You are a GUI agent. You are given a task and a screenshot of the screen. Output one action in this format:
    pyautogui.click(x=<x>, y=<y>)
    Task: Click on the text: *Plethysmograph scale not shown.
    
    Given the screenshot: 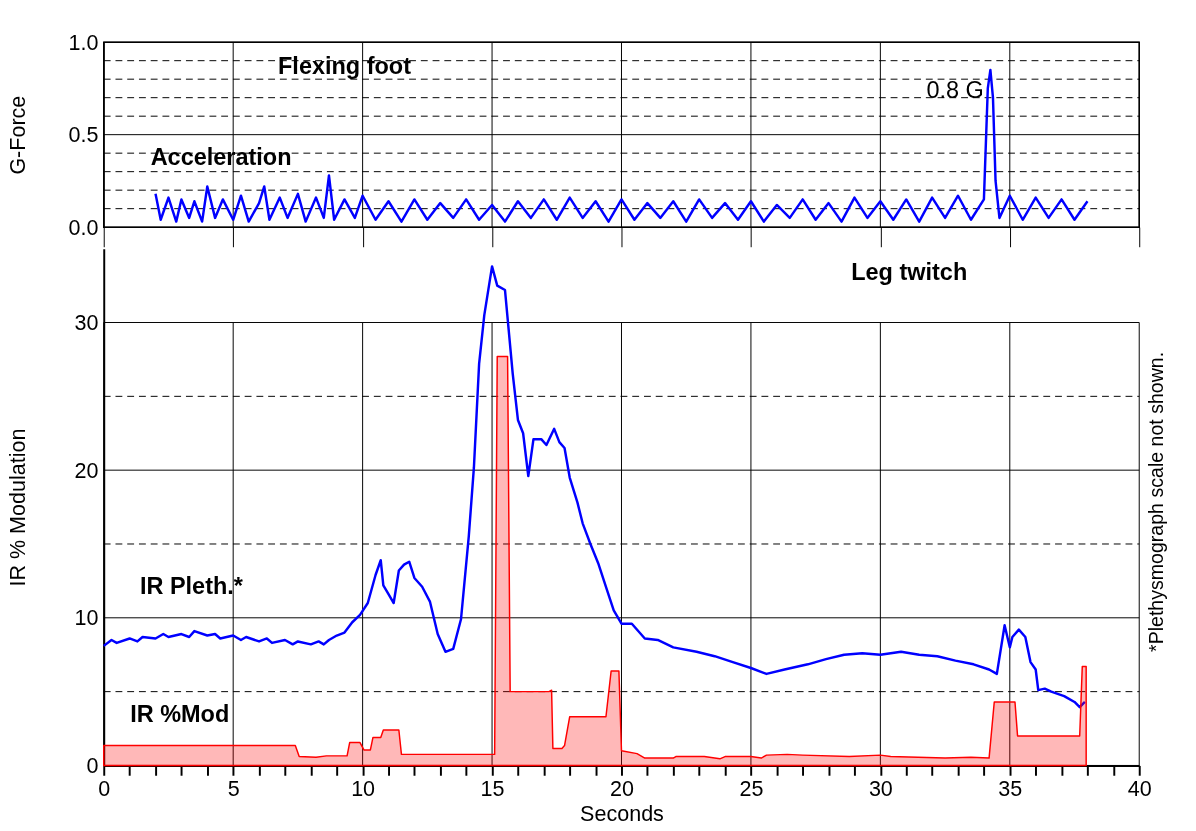 What is the action you would take?
    pyautogui.click(x=1155, y=501)
    